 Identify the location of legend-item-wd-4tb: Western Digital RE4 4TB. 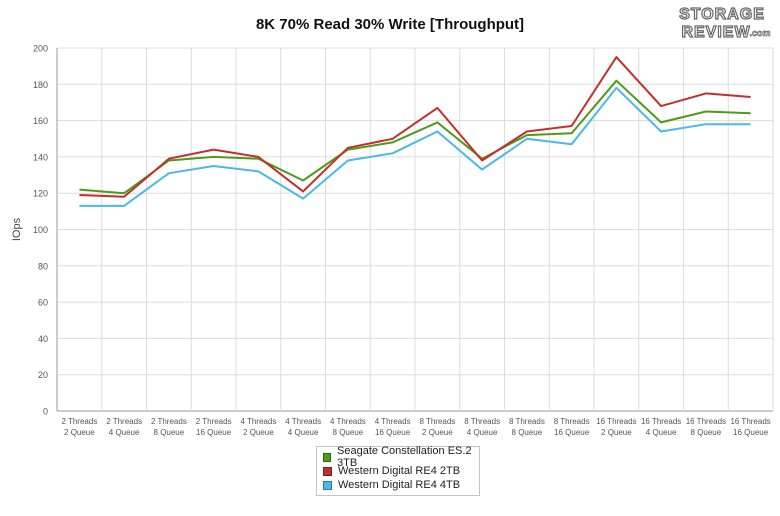
(398, 485).